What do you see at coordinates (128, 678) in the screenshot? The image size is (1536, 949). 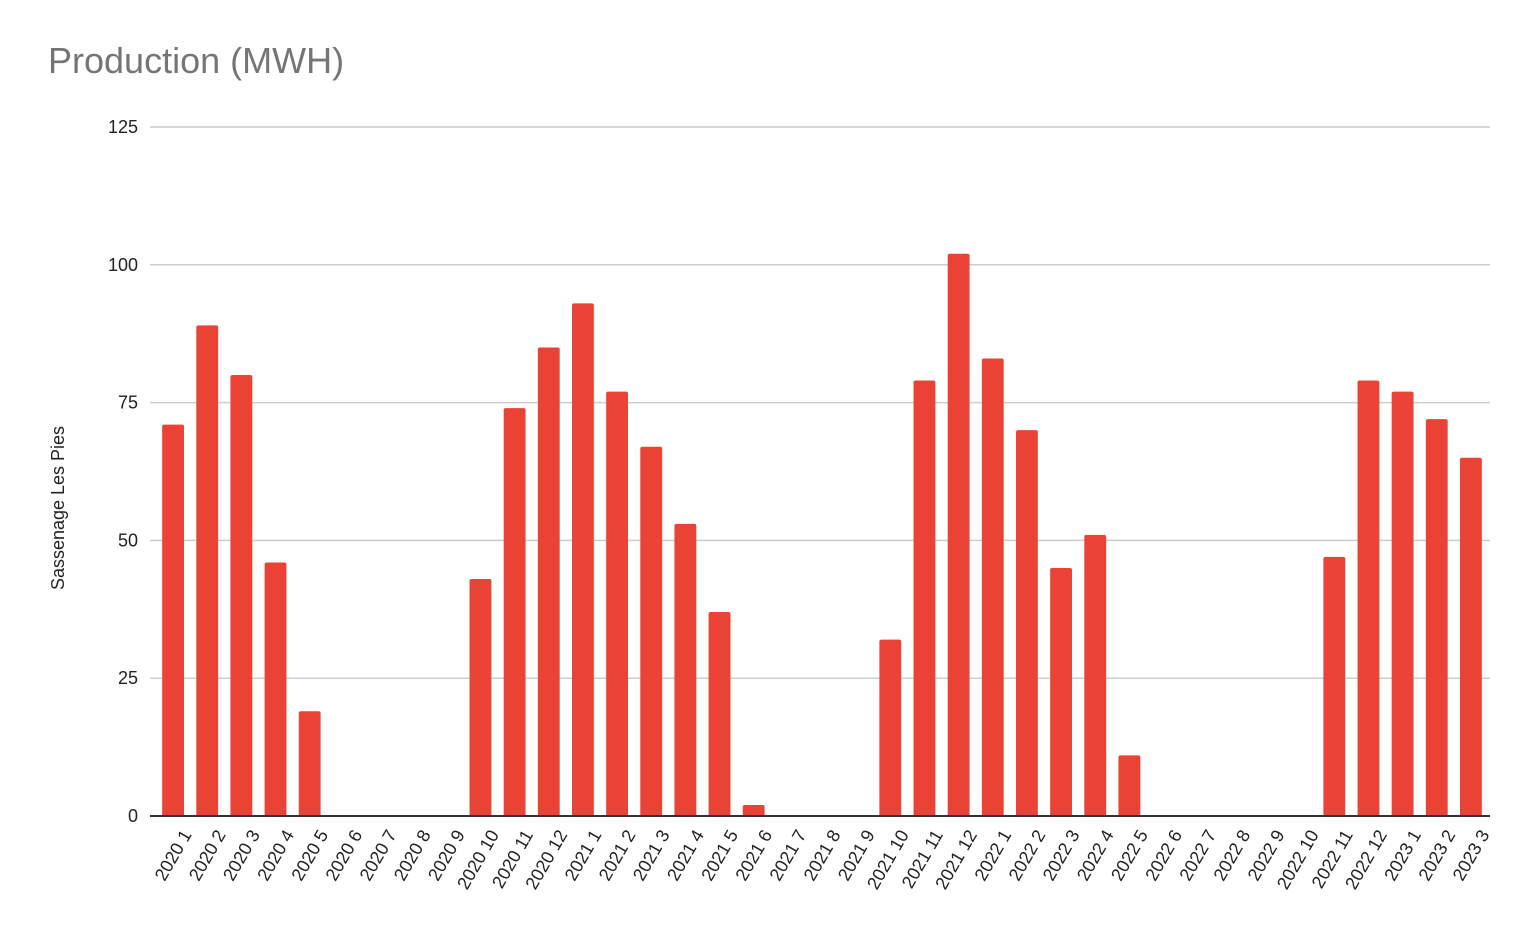 I see `y-tick-label: 25` at bounding box center [128, 678].